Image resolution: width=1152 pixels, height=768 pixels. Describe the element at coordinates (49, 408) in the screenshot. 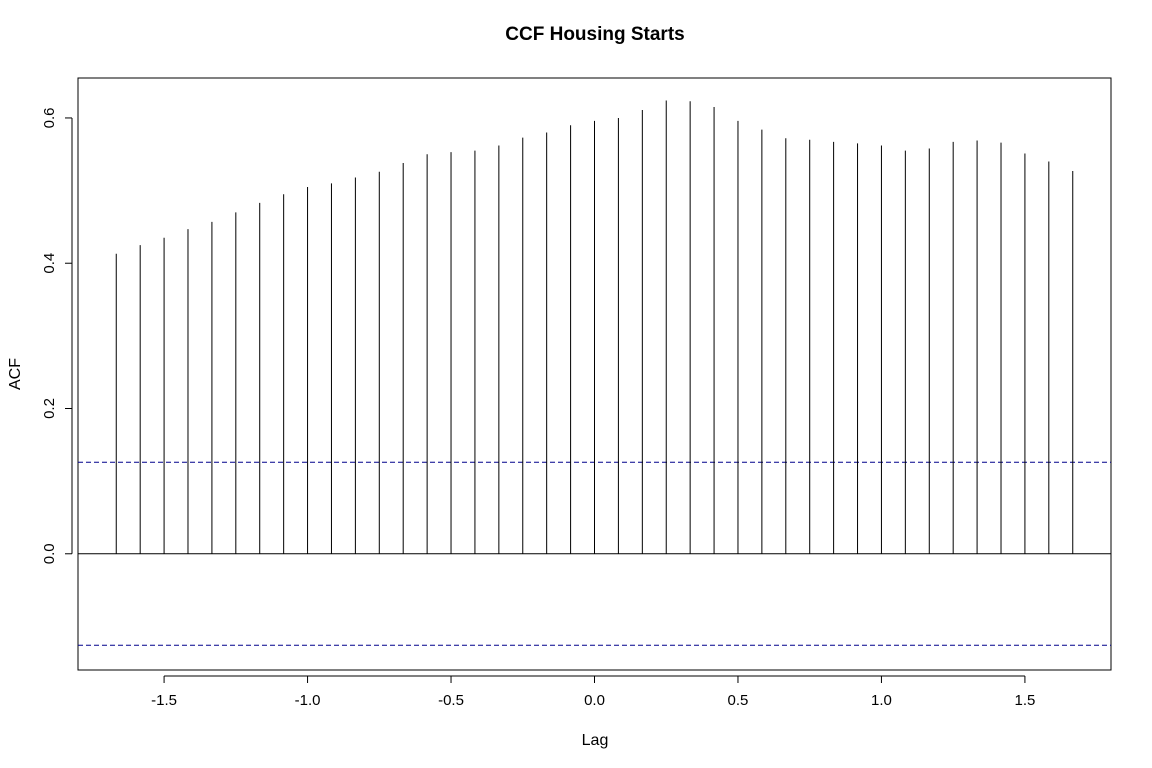

I see `y-tick-label: 0.2` at that location.